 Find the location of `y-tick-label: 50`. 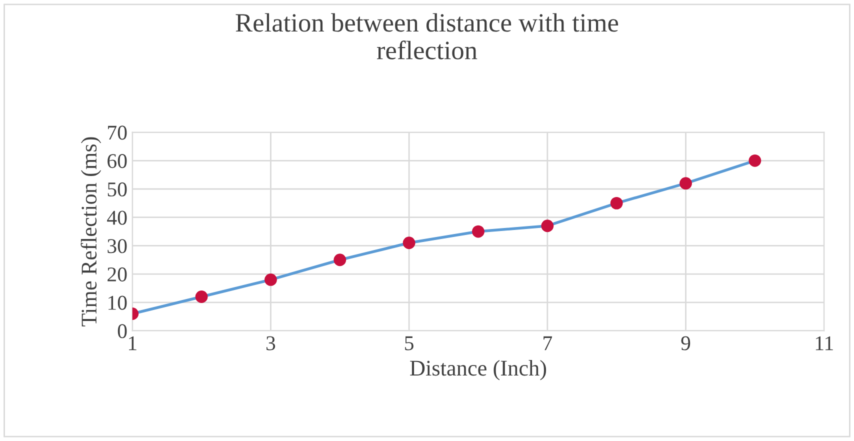

y-tick-label: 50 is located at coordinates (117, 189).